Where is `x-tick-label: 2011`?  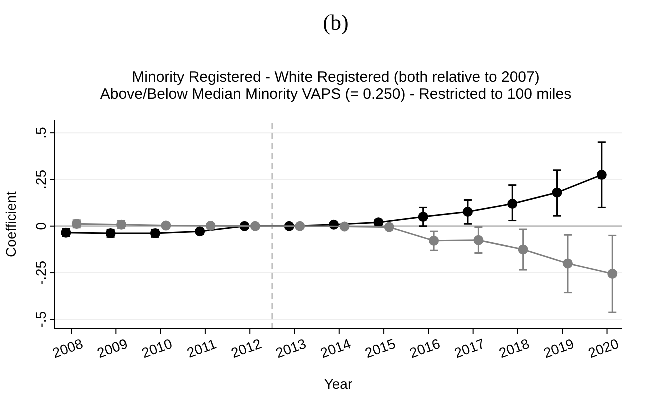
x-tick-label: 2011 is located at coordinates (201, 348).